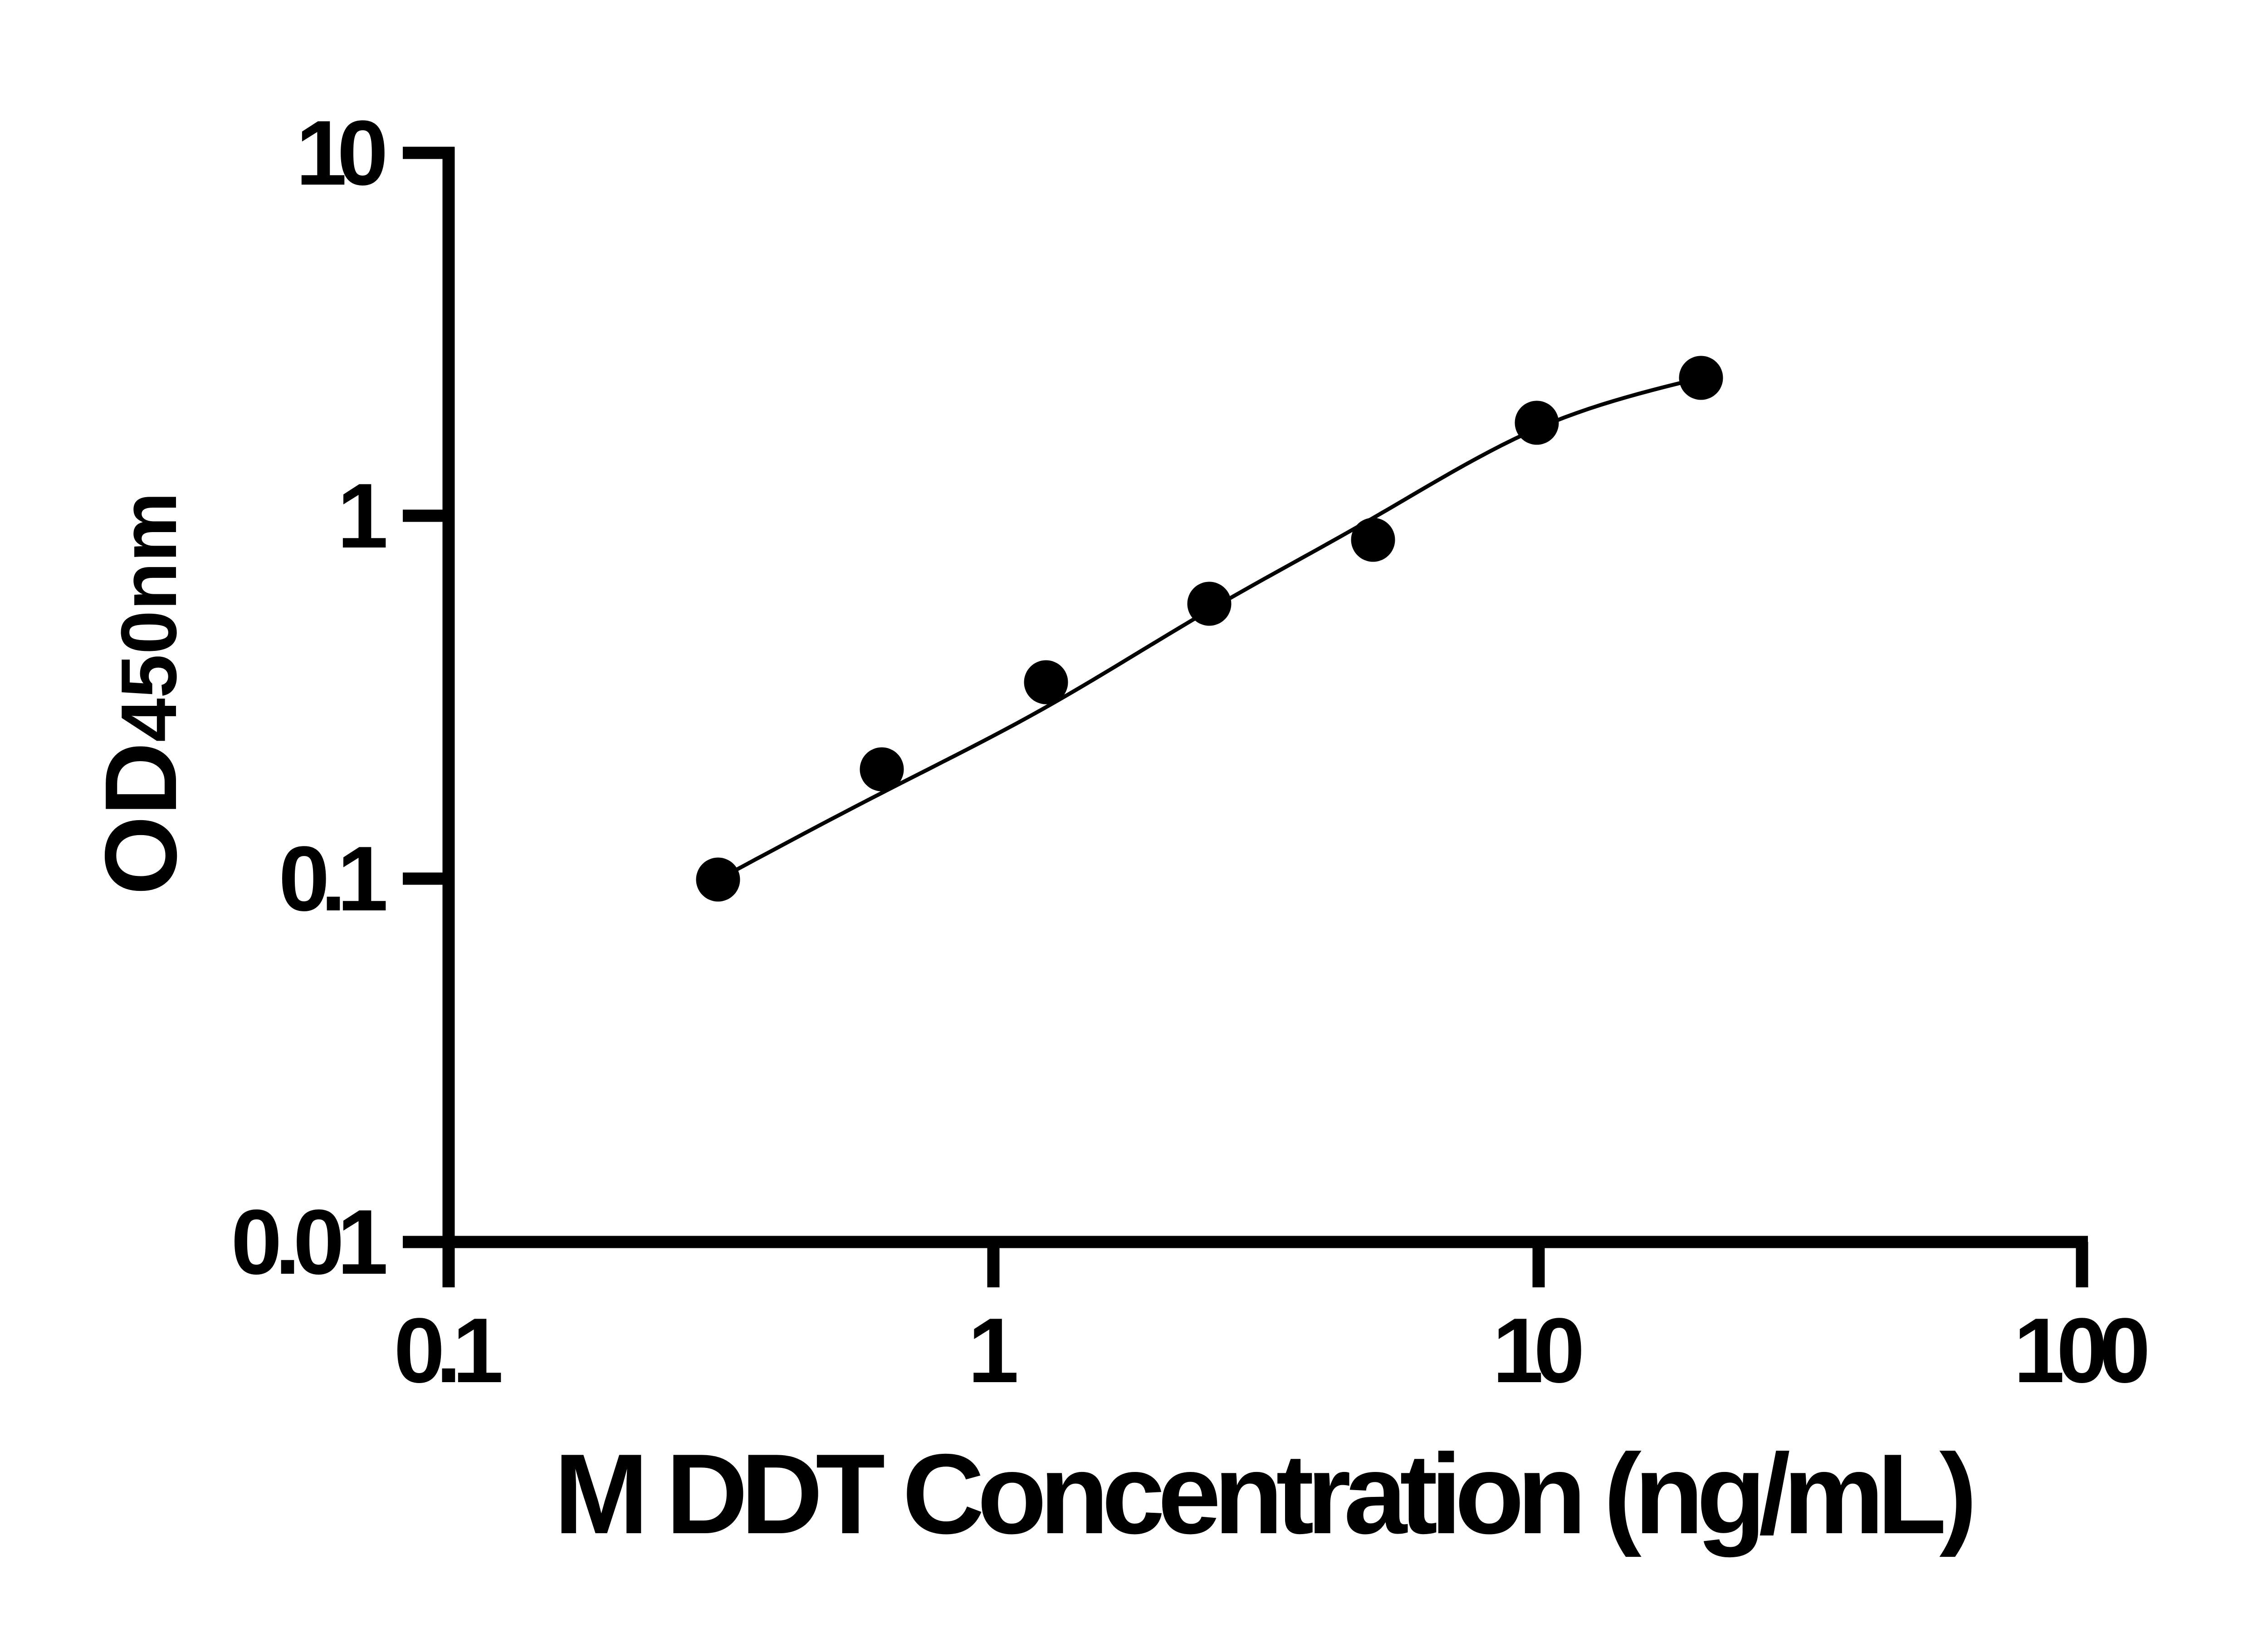  I want to click on svg-text: 0.01, so click(310, 1242).